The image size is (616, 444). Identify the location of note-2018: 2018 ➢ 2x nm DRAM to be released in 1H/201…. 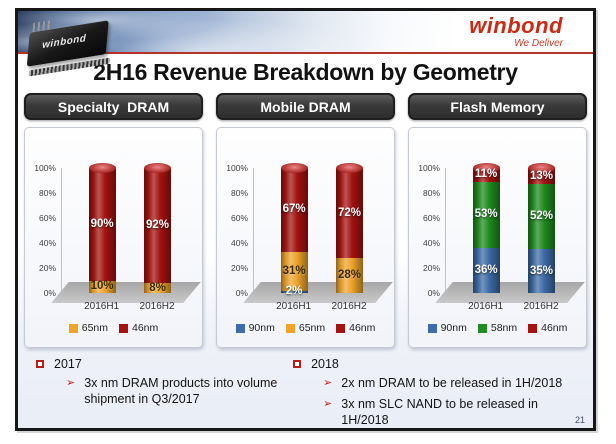
(438, 392).